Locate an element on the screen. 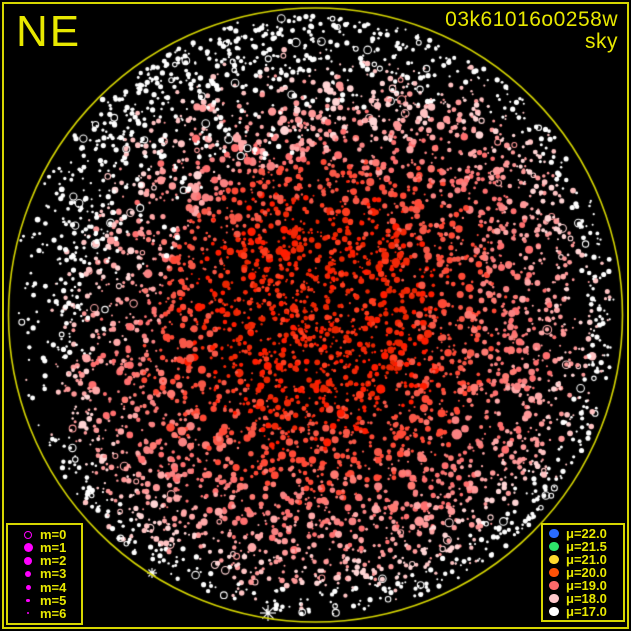 The width and height of the screenshot is (631, 631). legend-mu-row: μ=21.0 is located at coordinates (586, 559).